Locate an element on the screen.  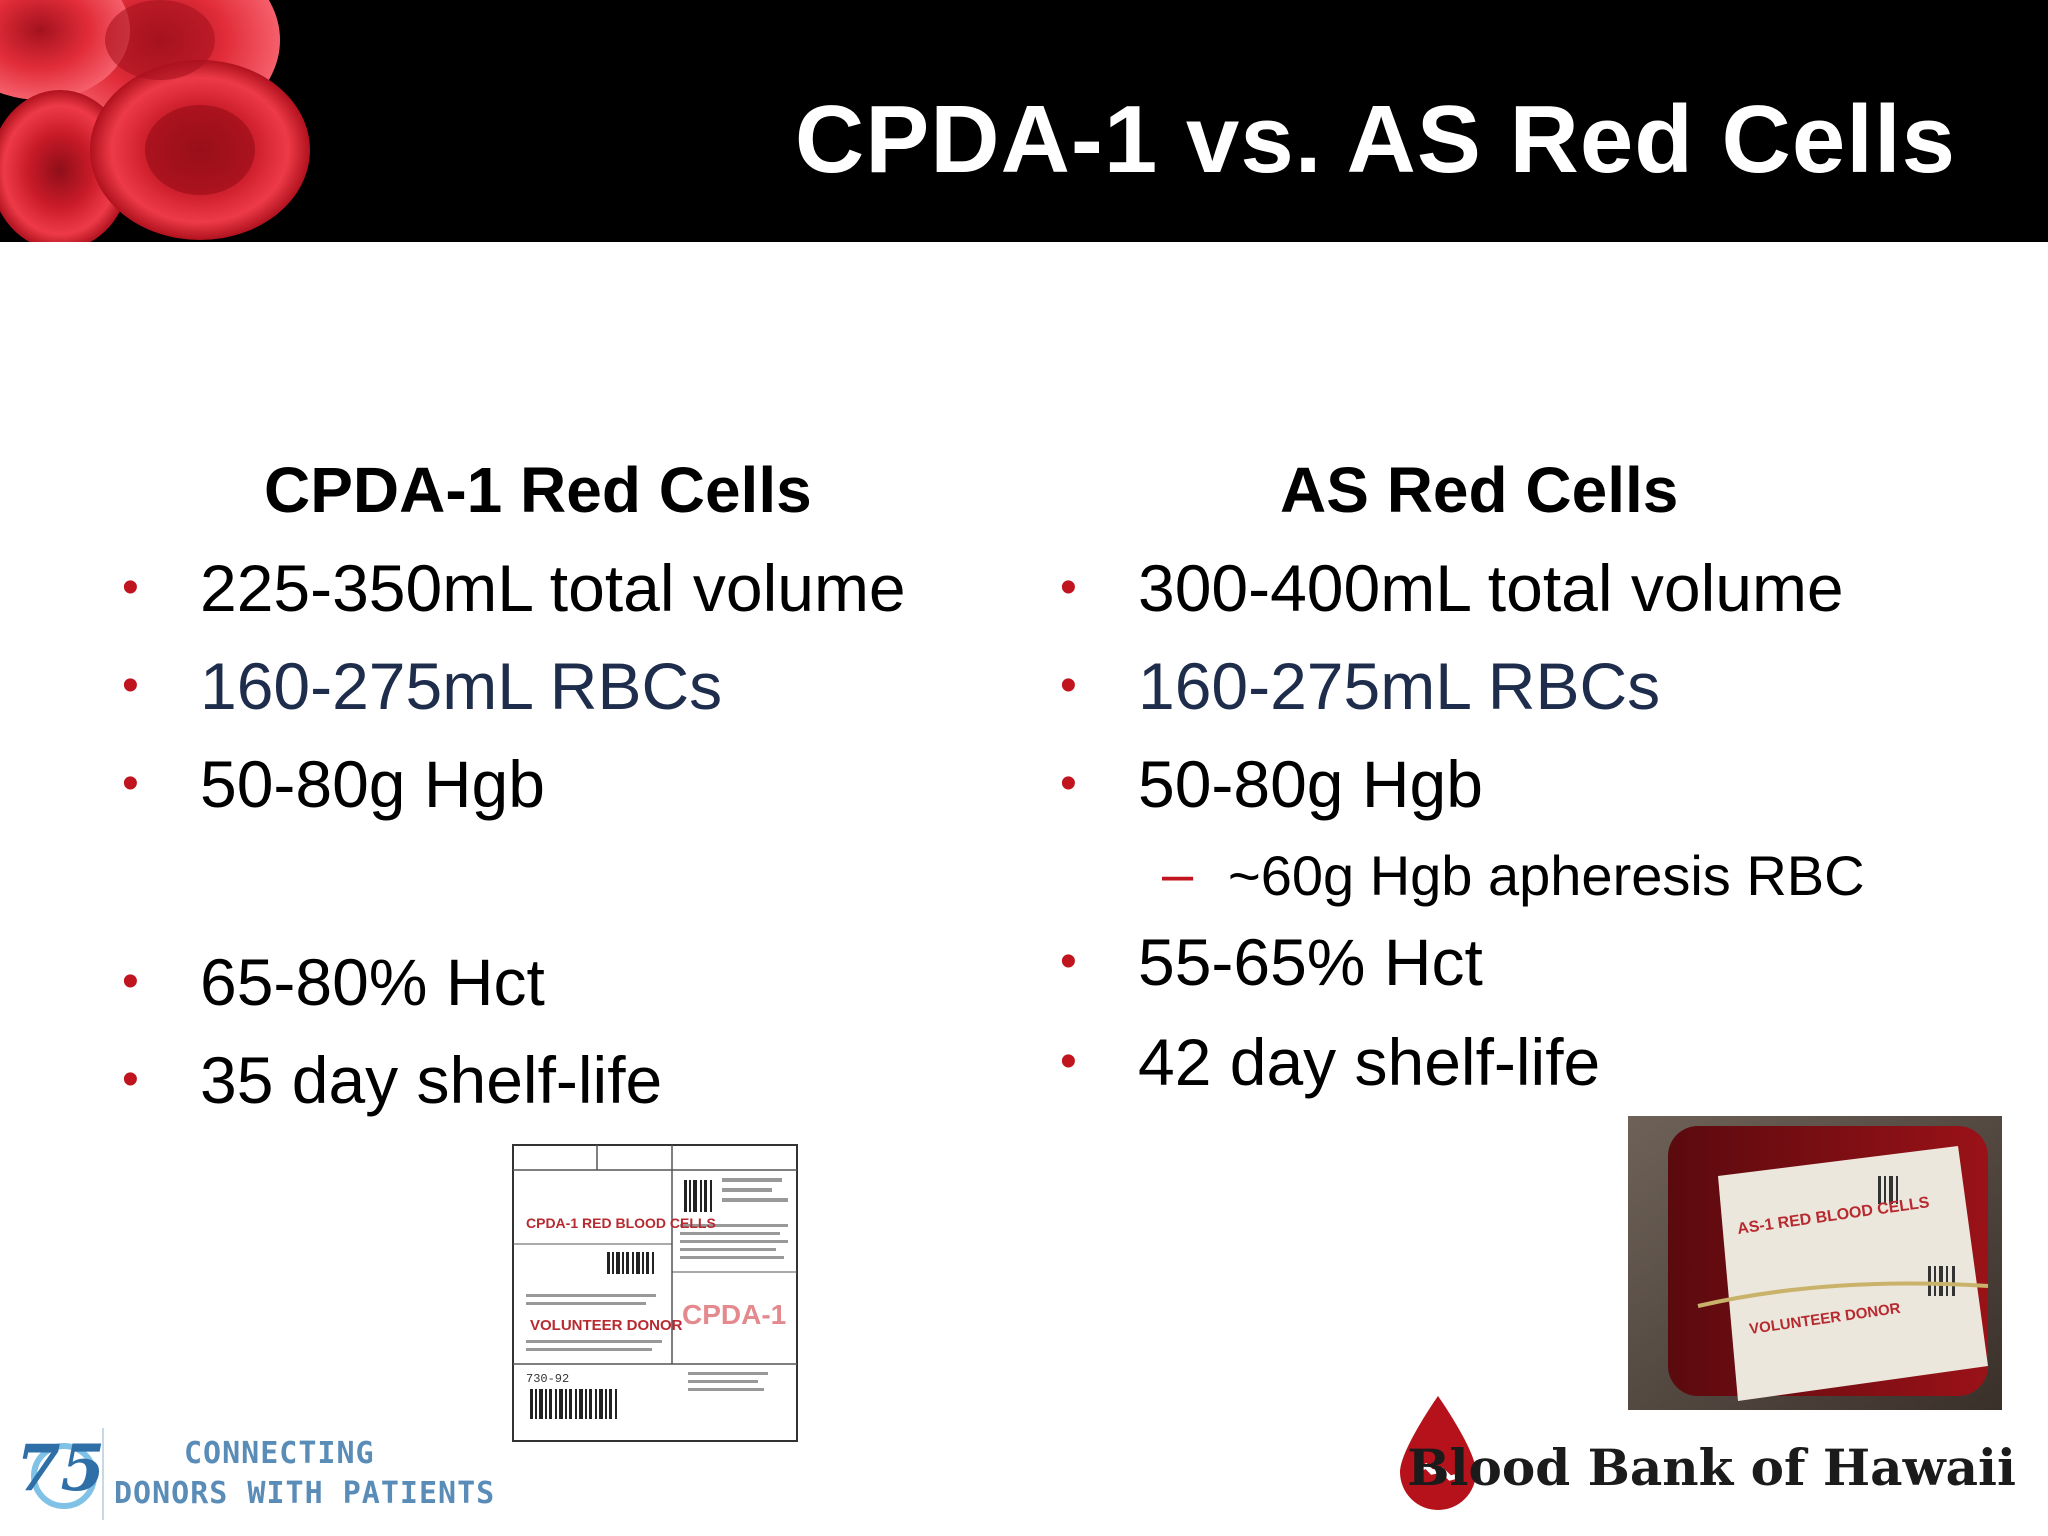
footer-divider is located at coordinates (103, 1474).